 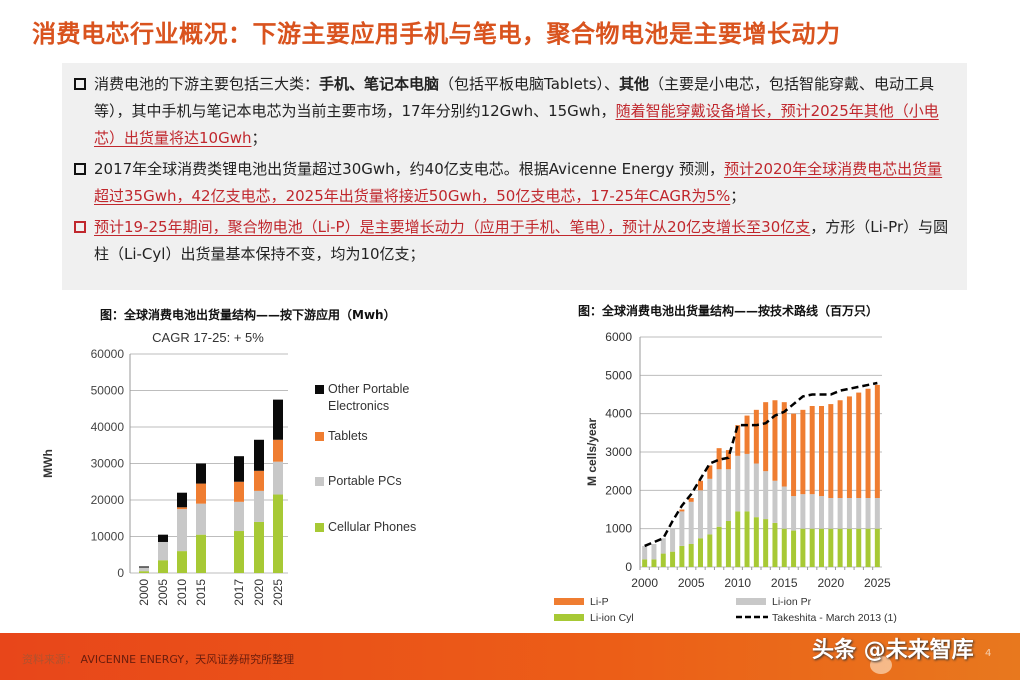 I want to click on svg-text: 2020, so click(x=830, y=583).